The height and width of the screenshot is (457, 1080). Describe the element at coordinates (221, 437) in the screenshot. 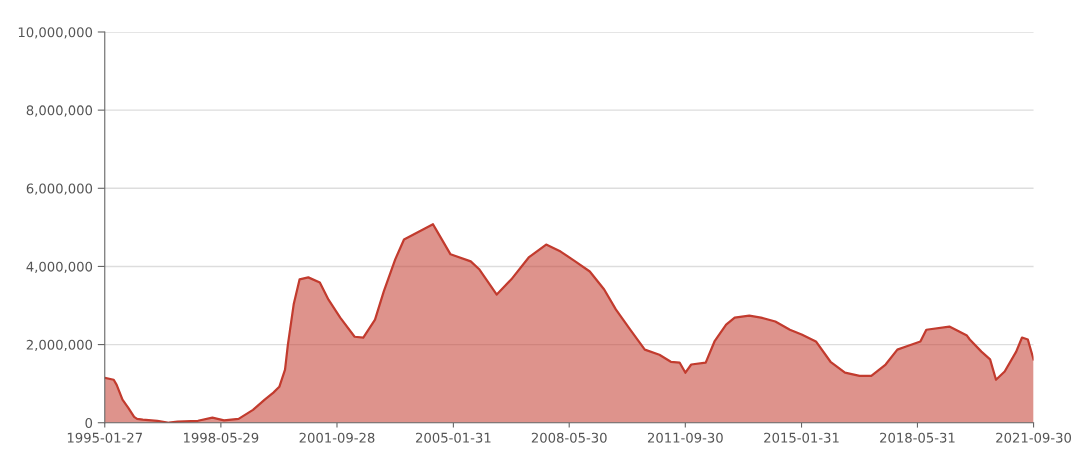

I see `x-tick-label: 1998-05-29` at that location.